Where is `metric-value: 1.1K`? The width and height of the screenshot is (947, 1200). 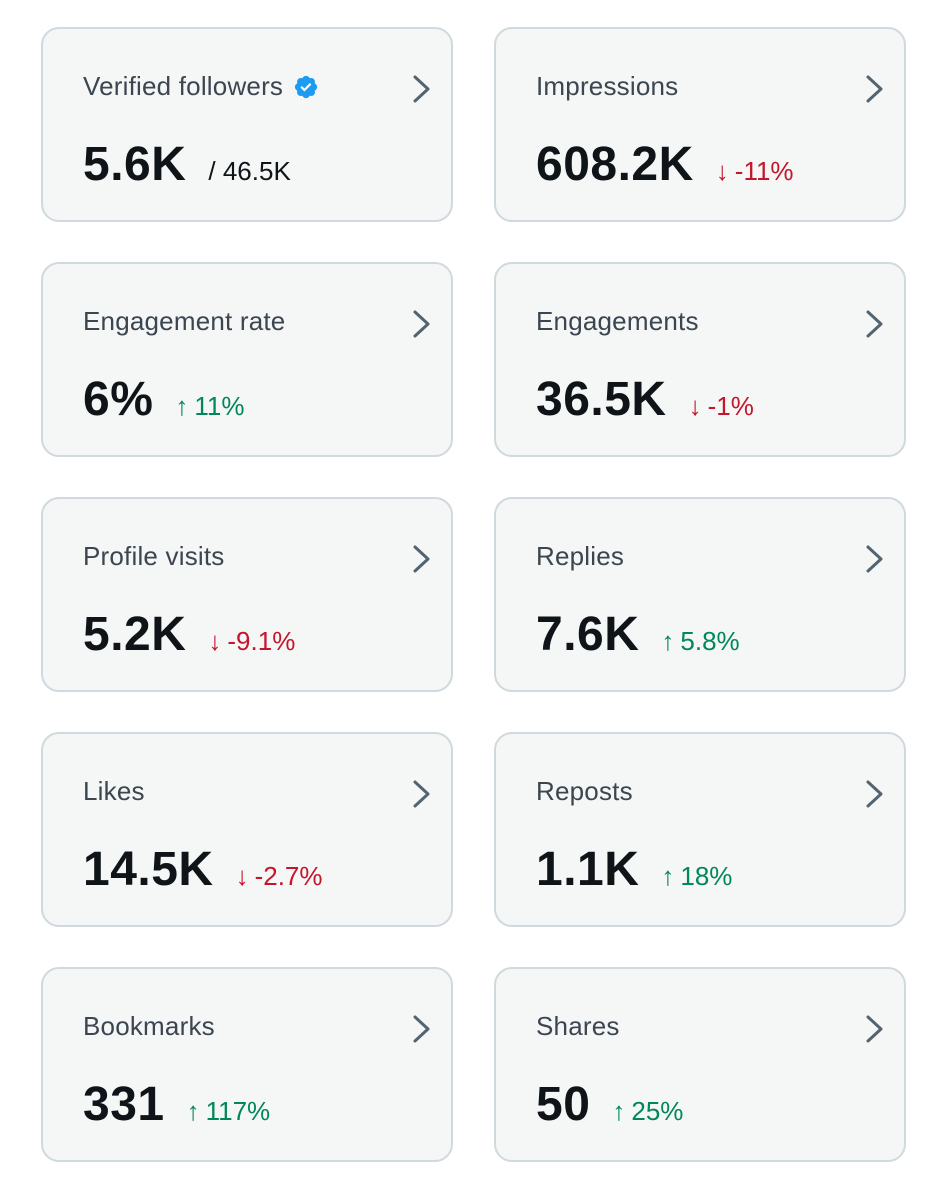 metric-value: 1.1K is located at coordinates (588, 869).